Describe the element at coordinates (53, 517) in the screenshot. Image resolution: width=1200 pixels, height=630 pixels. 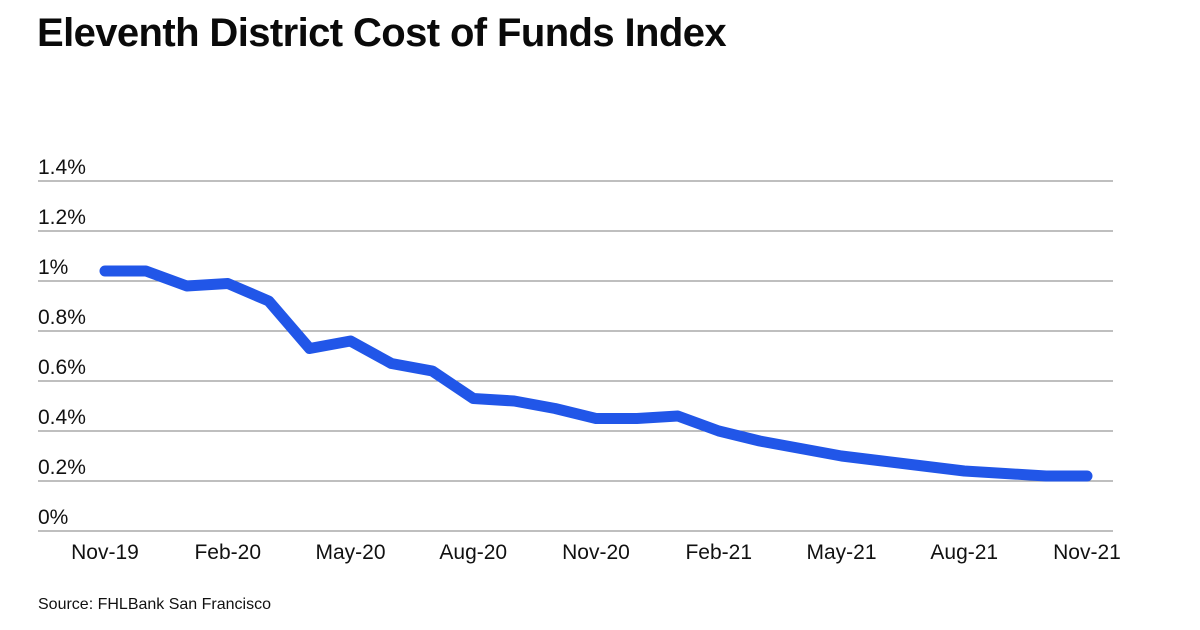
I see `y-tick-label: 0%` at that location.